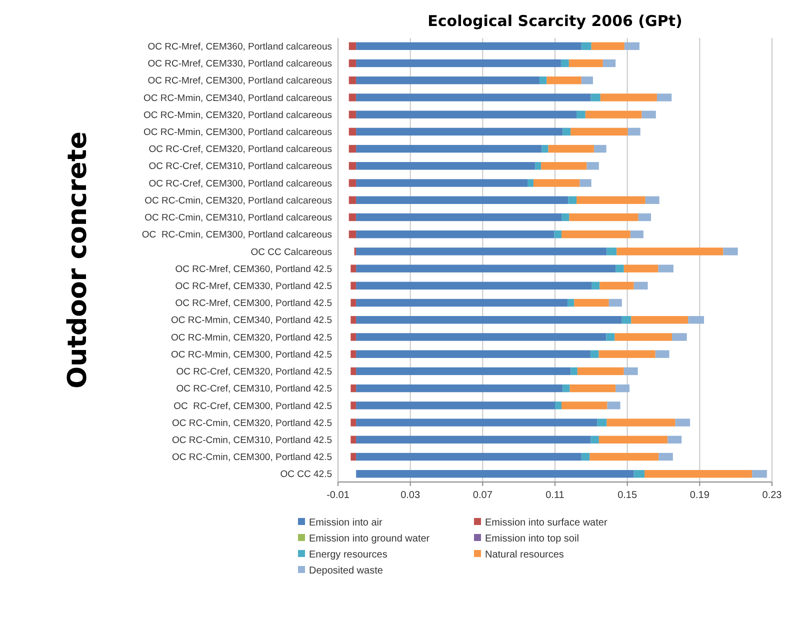 This screenshot has width=802, height=630. I want to click on y-tick-label: OC RC-Cmin, CEM310, Portland calcareous, so click(238, 218).